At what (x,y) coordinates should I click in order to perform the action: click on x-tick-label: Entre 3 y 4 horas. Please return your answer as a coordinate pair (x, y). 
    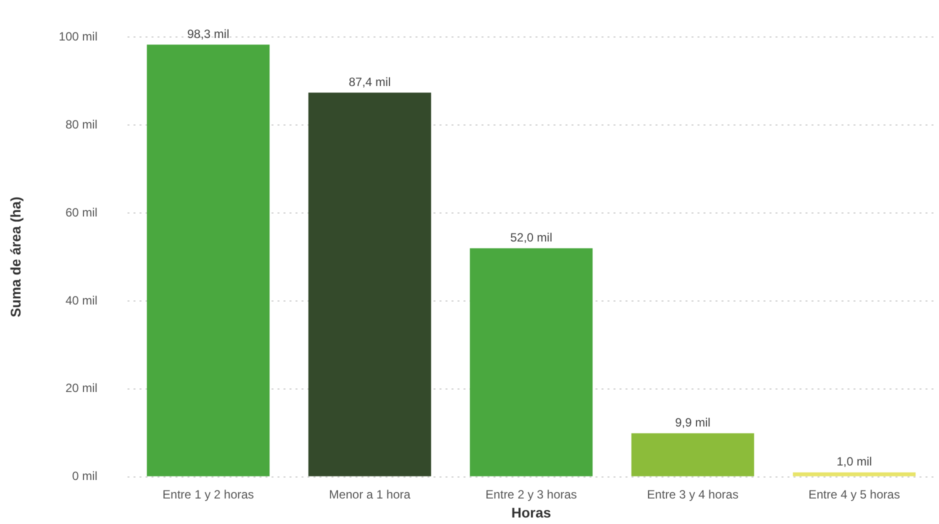
    Looking at the image, I should click on (692, 494).